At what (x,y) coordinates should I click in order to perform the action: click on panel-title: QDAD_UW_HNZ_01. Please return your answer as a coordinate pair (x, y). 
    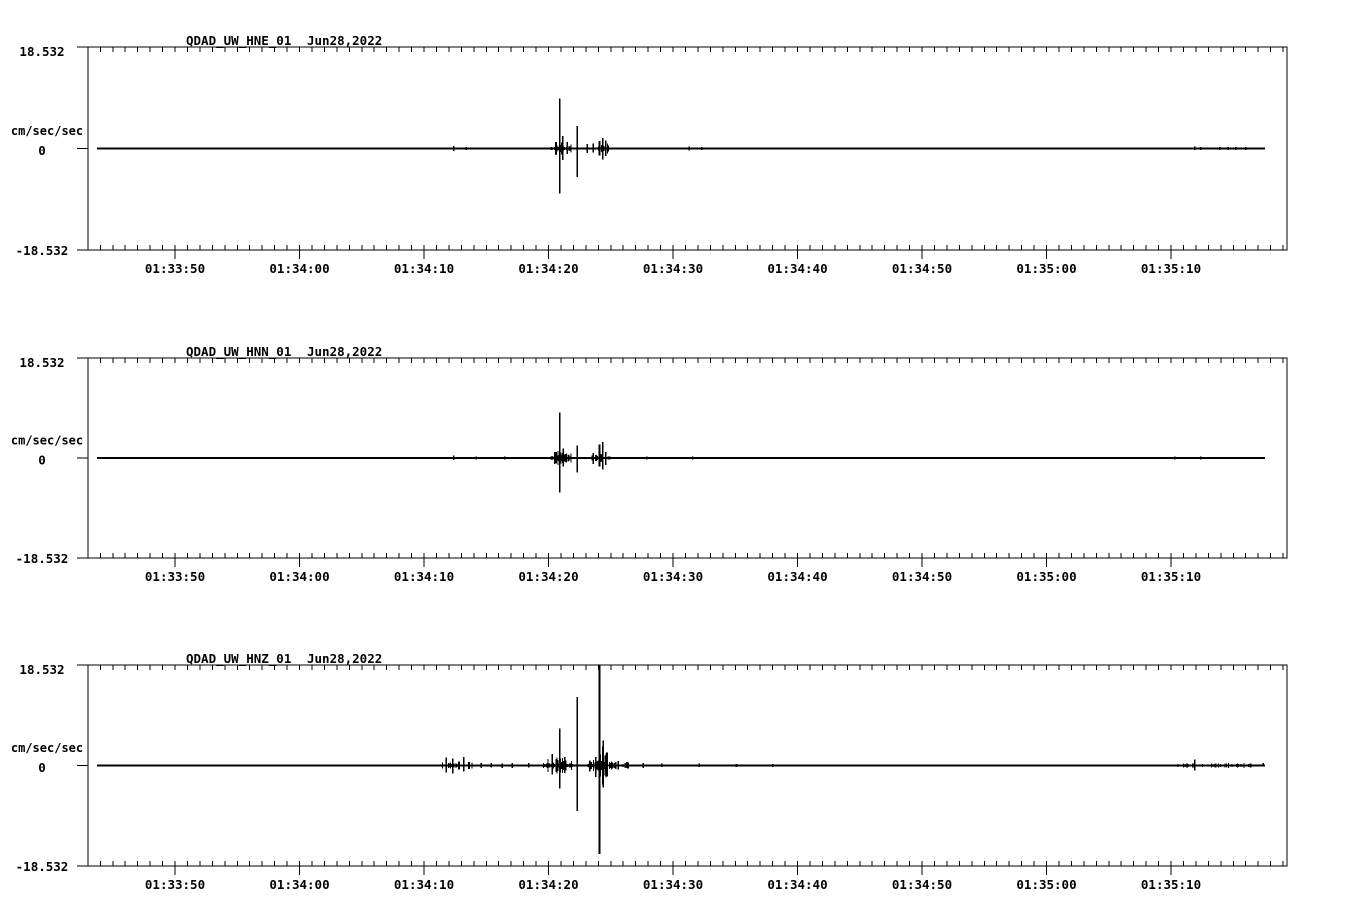
    Looking at the image, I should click on (238, 659).